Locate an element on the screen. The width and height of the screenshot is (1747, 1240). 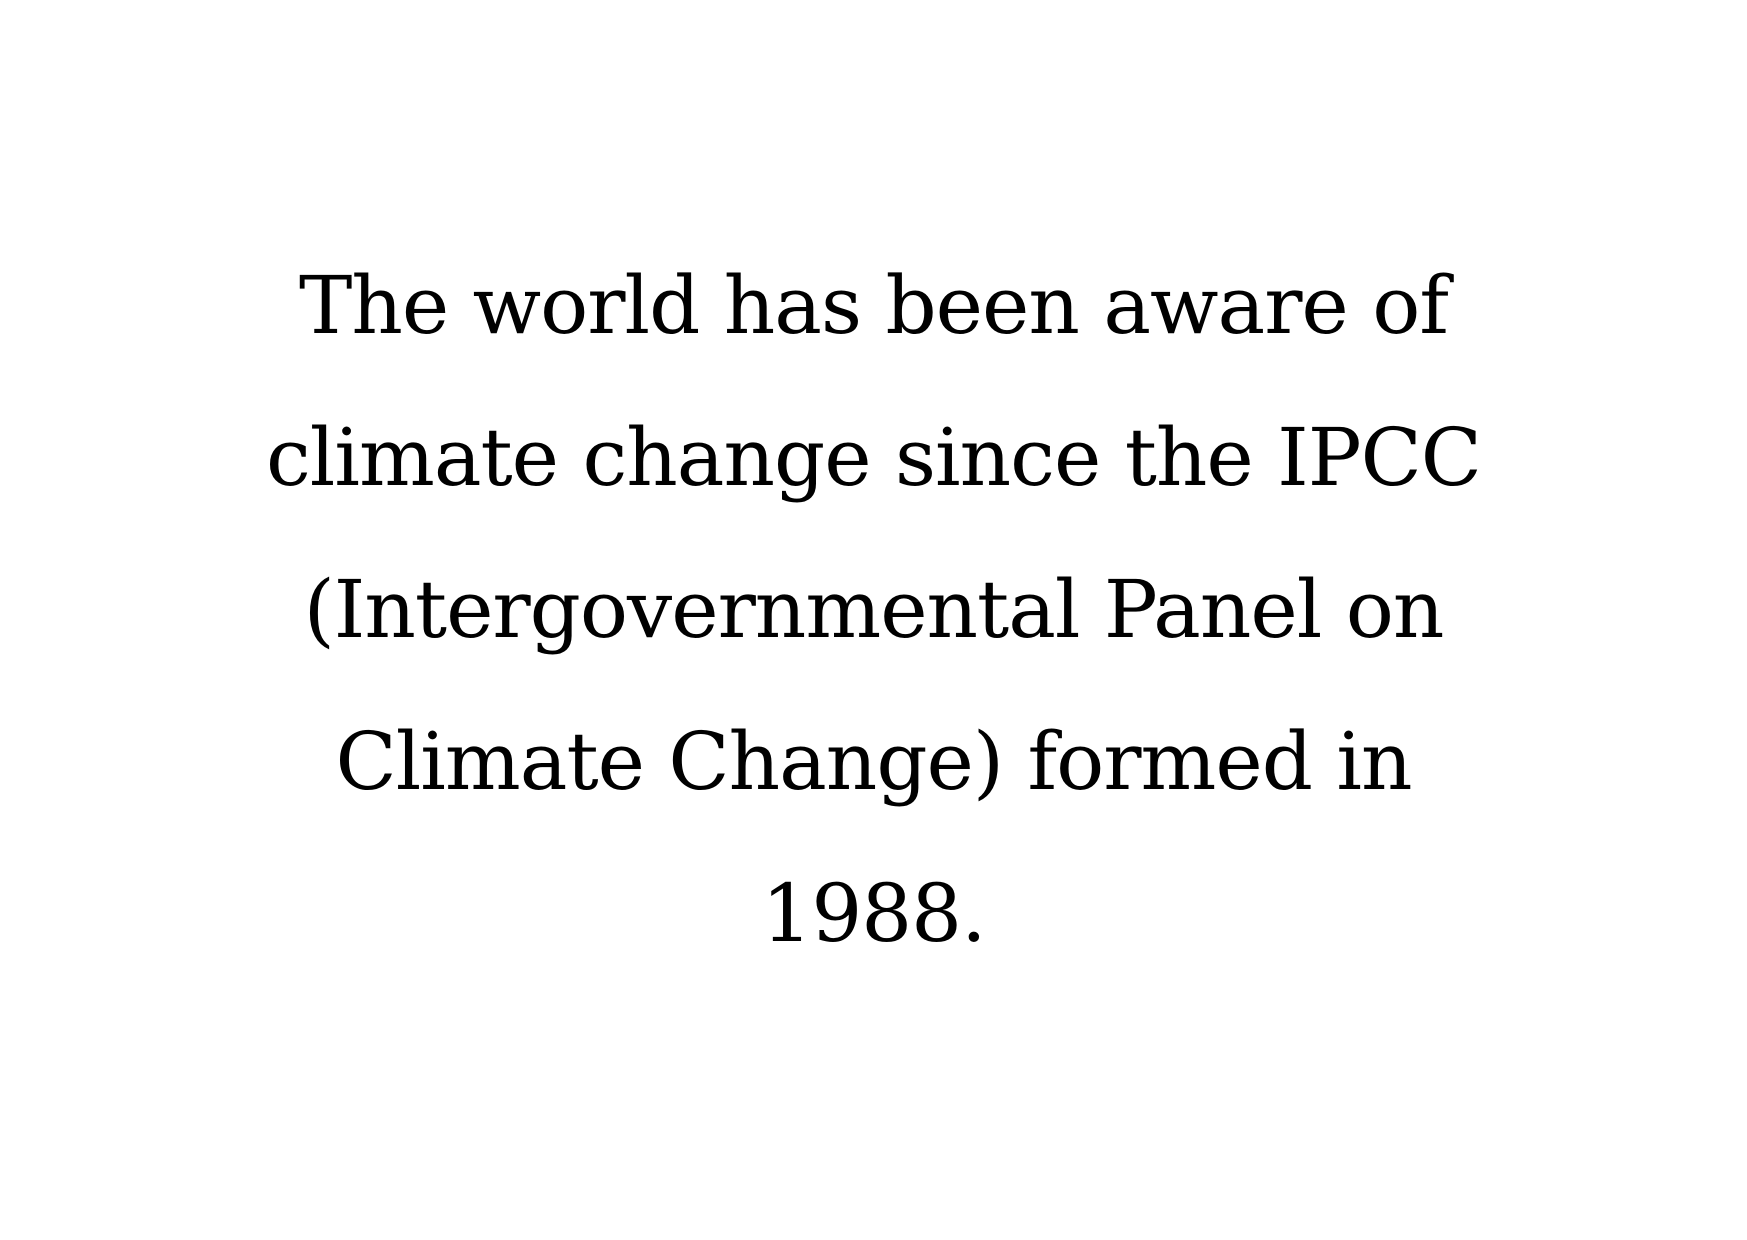
quote-line-1: The world has been aware of is located at coordinates (874, 305).